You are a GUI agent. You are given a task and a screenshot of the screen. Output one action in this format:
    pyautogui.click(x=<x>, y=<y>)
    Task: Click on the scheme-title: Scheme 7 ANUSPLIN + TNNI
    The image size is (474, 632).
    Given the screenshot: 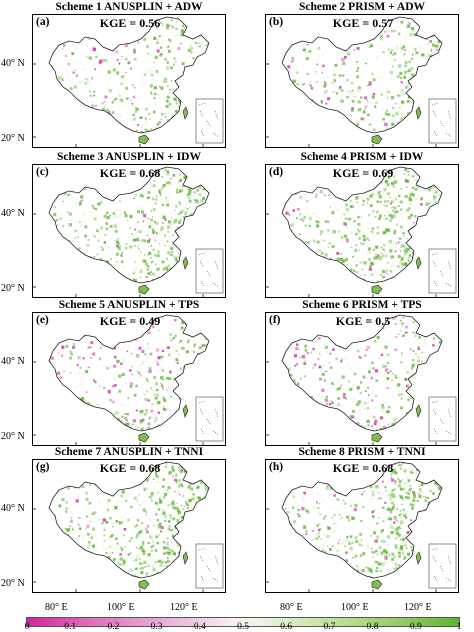 What is the action you would take?
    pyautogui.click(x=129, y=452)
    